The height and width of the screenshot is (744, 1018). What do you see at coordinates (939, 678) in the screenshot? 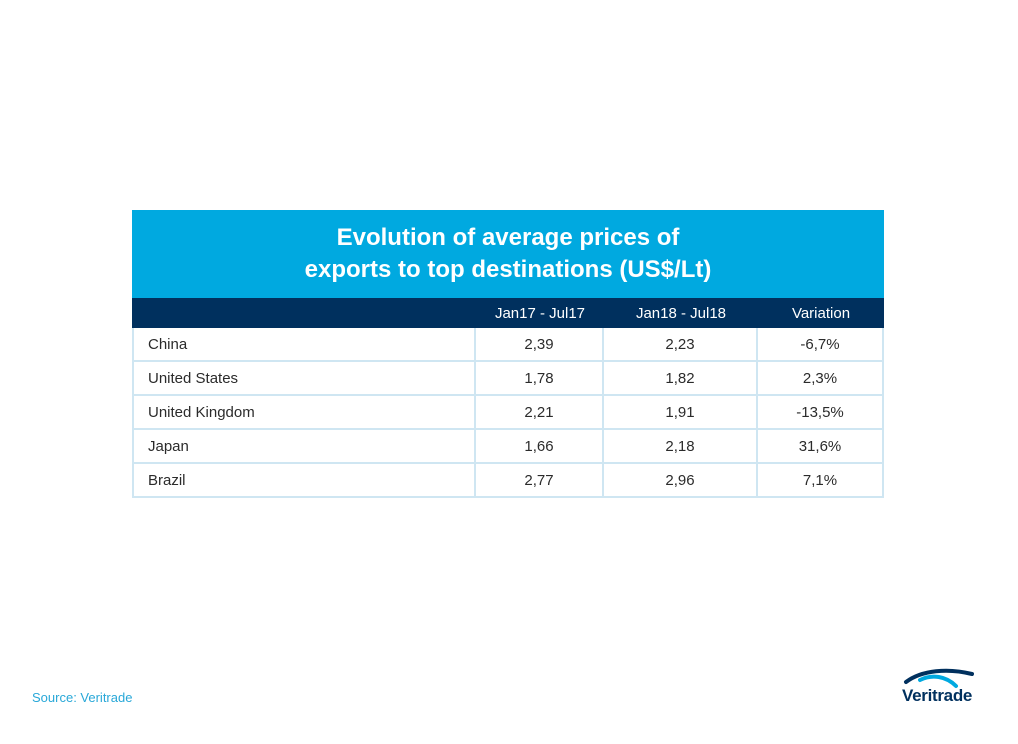
I see `logo-arc-icon` at bounding box center [939, 678].